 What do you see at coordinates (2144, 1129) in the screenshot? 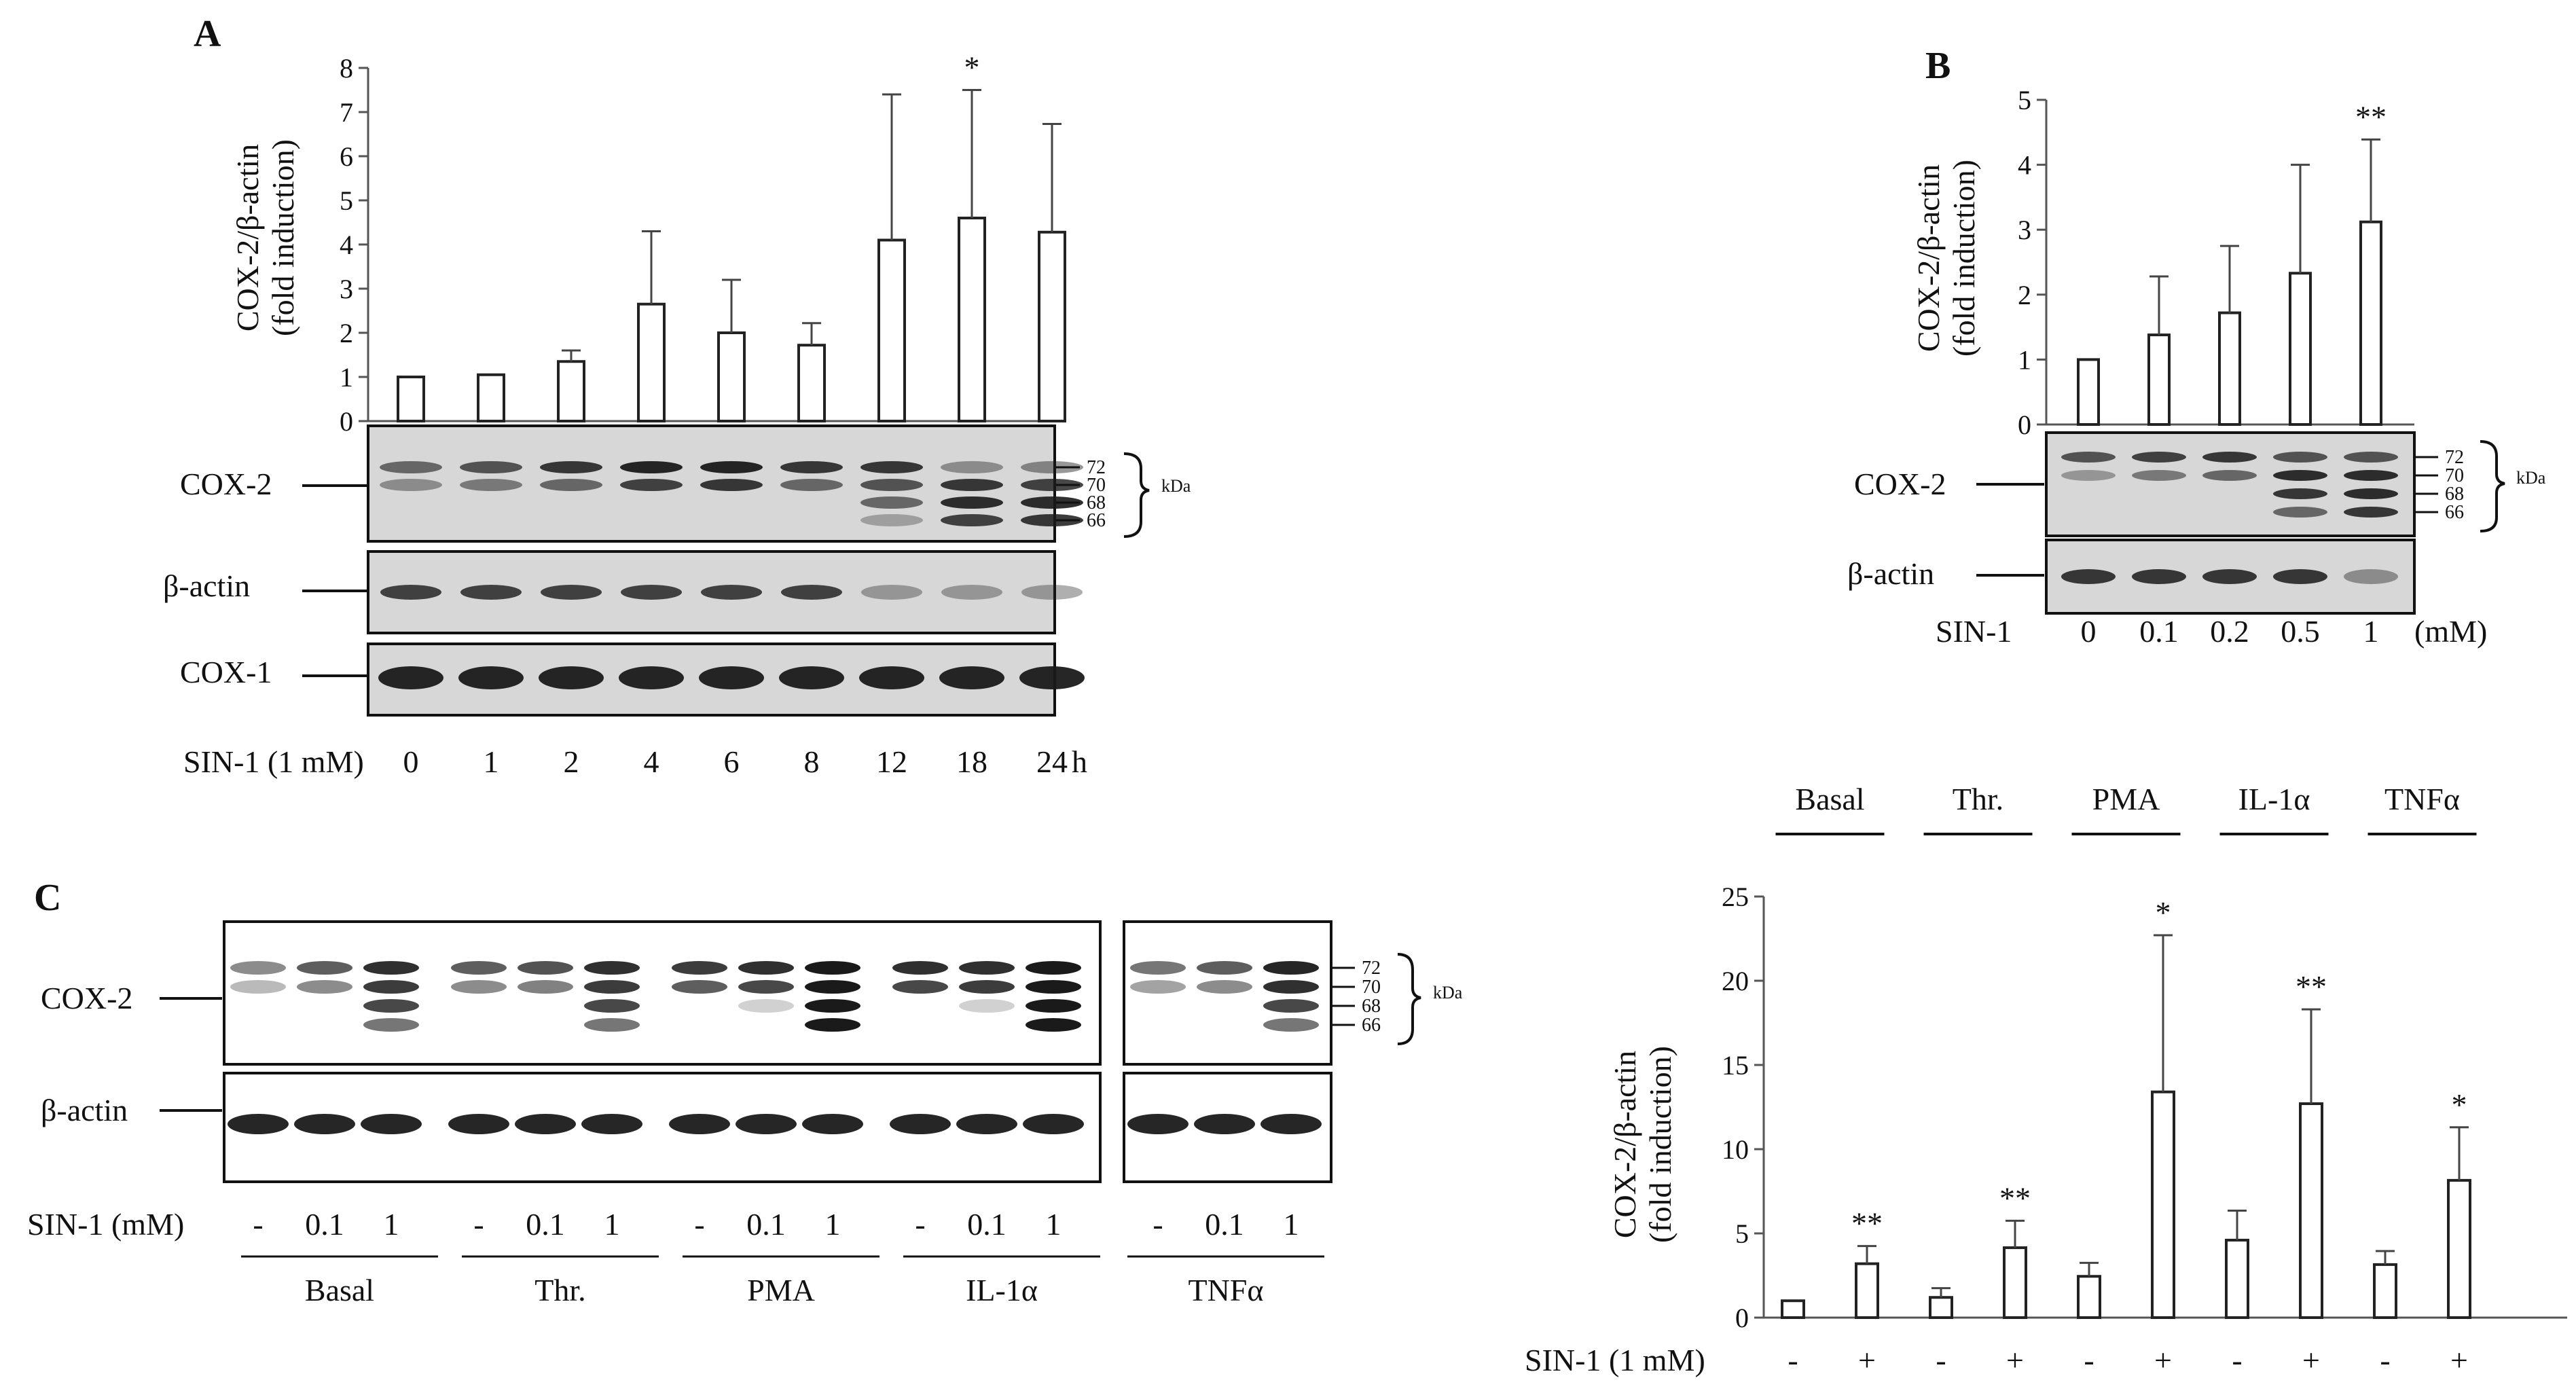
I see `panel-c-bar-chart: 0 5 10 15 20 25 - ** + - ** + - * + - ** + - * +` at bounding box center [2144, 1129].